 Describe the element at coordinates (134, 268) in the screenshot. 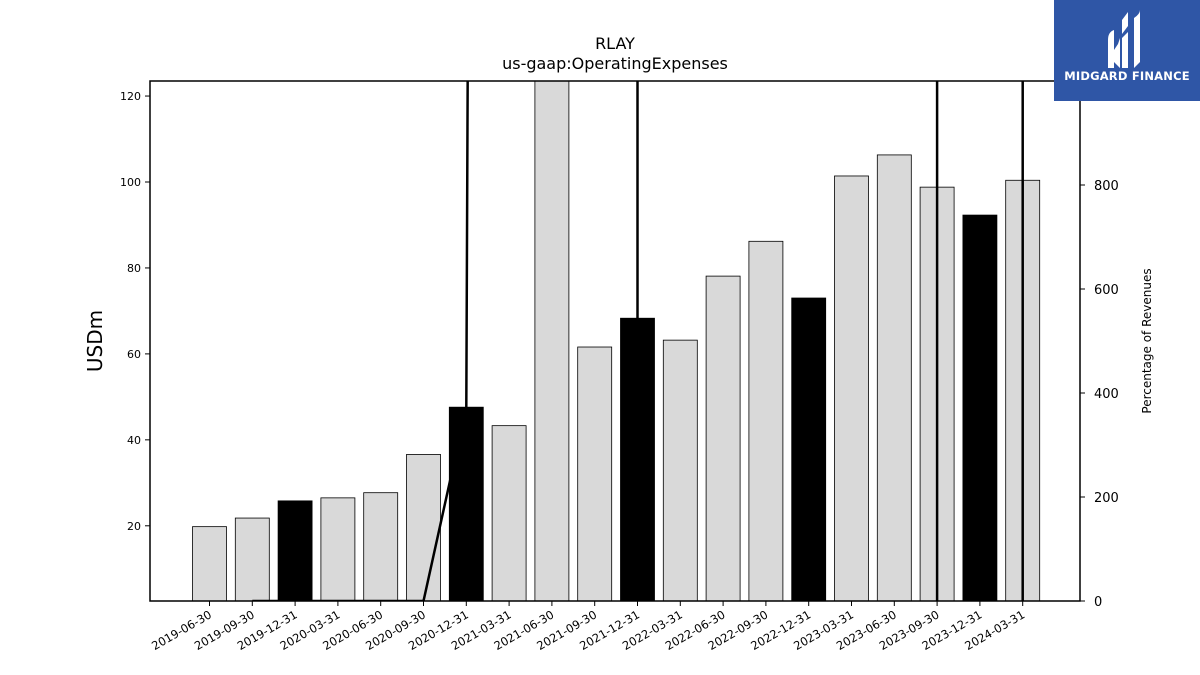

I see `y-tick-label: 80` at that location.